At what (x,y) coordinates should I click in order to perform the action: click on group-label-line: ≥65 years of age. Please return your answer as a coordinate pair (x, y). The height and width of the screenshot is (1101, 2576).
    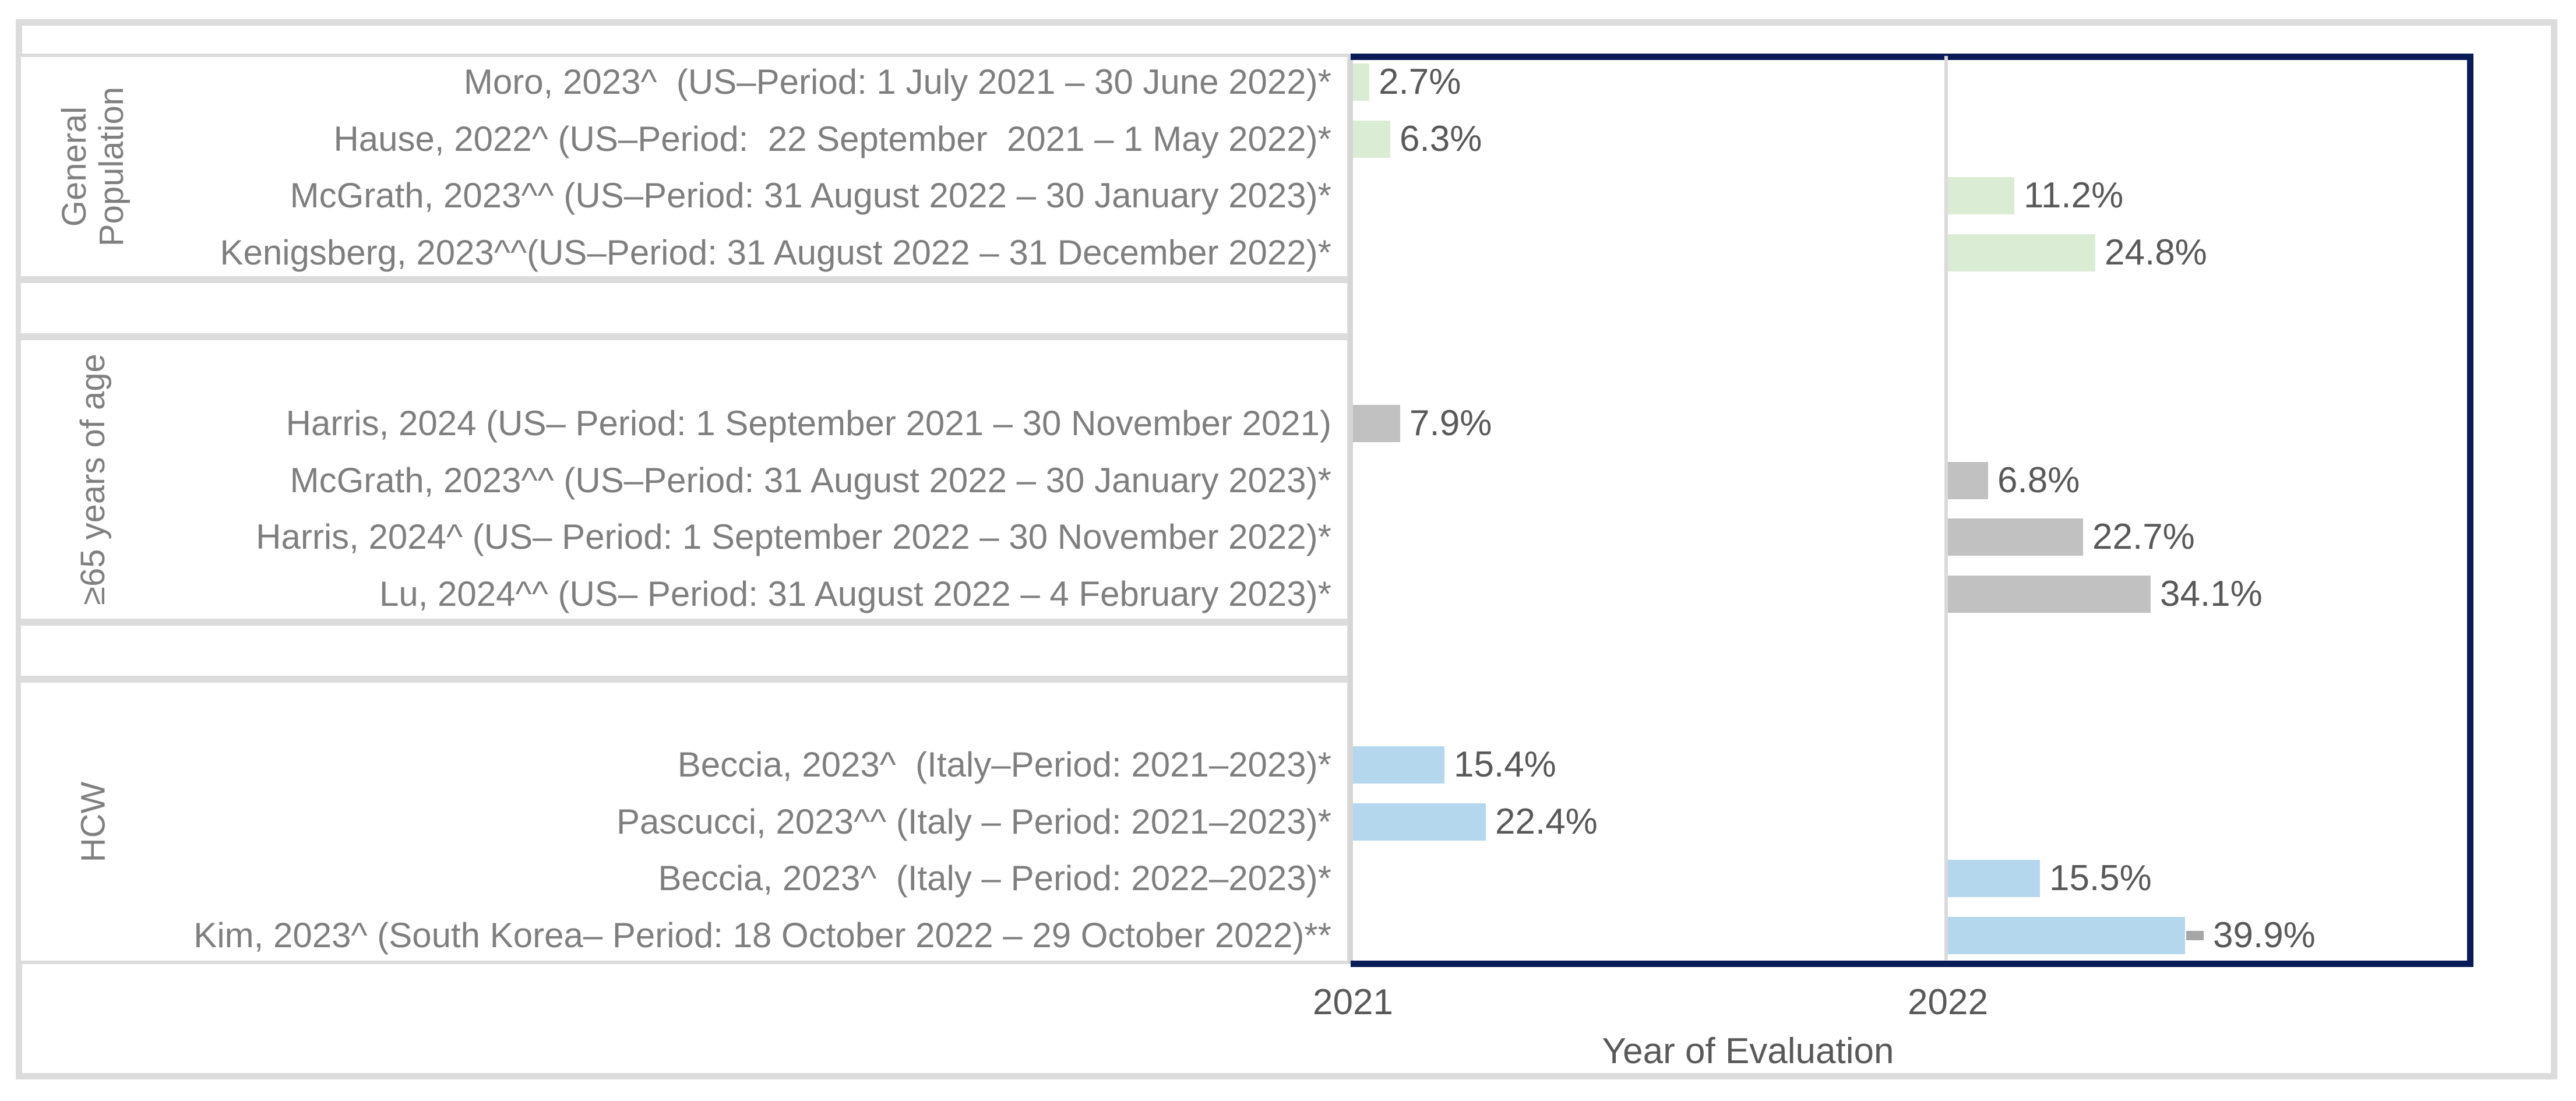
    Looking at the image, I should click on (93, 479).